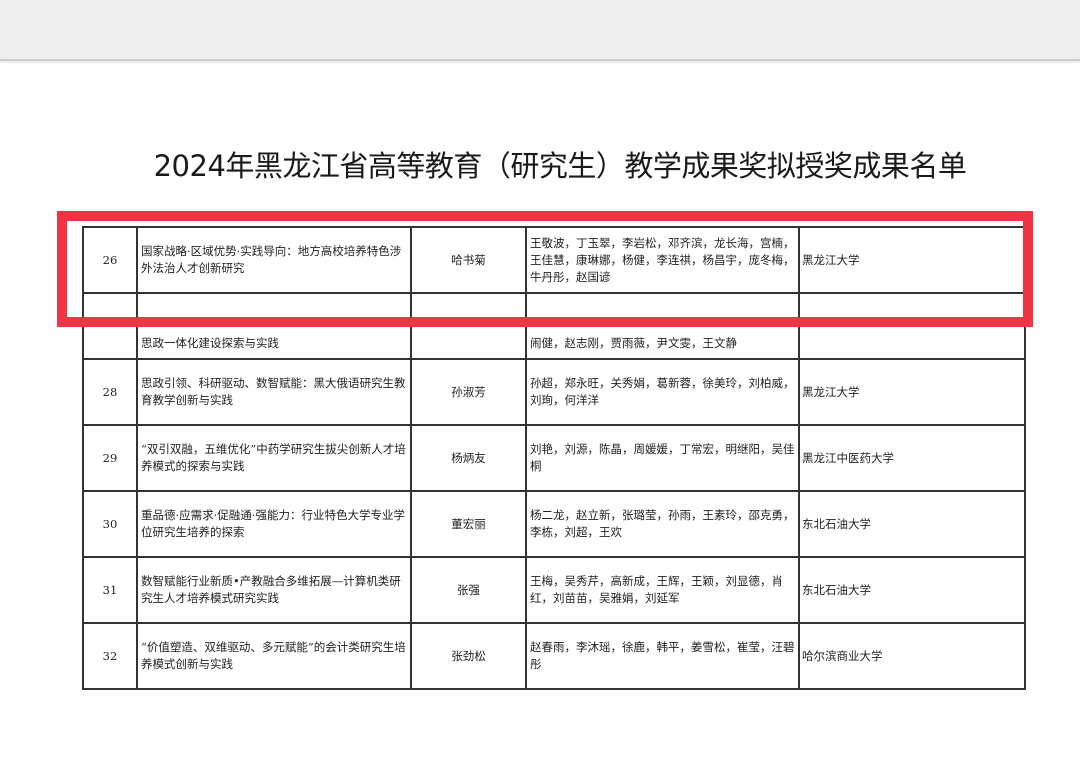  What do you see at coordinates (468, 458) in the screenshot?
I see `lead-person: 杨炳友` at bounding box center [468, 458].